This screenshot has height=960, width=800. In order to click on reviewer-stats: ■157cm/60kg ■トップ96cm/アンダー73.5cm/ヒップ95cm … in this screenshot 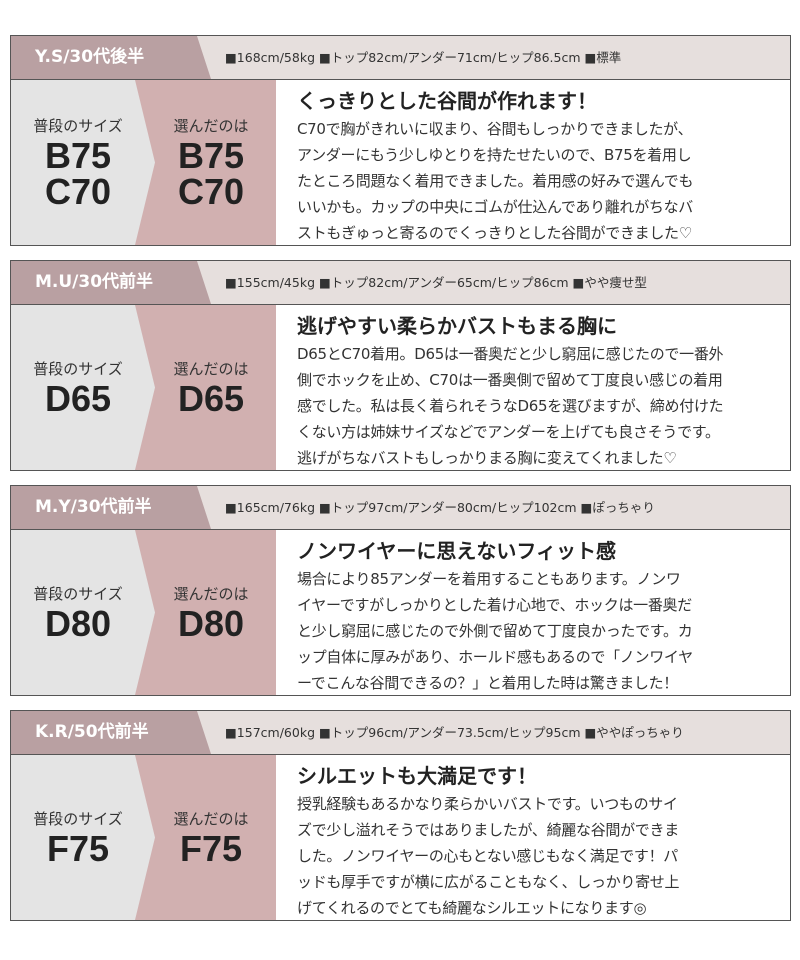, I will do `click(454, 732)`.